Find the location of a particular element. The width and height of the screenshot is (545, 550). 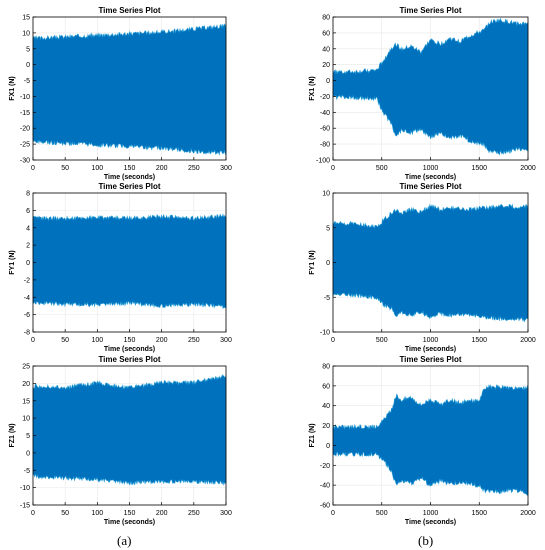

y-tick-label: 25 is located at coordinates (26, 367).